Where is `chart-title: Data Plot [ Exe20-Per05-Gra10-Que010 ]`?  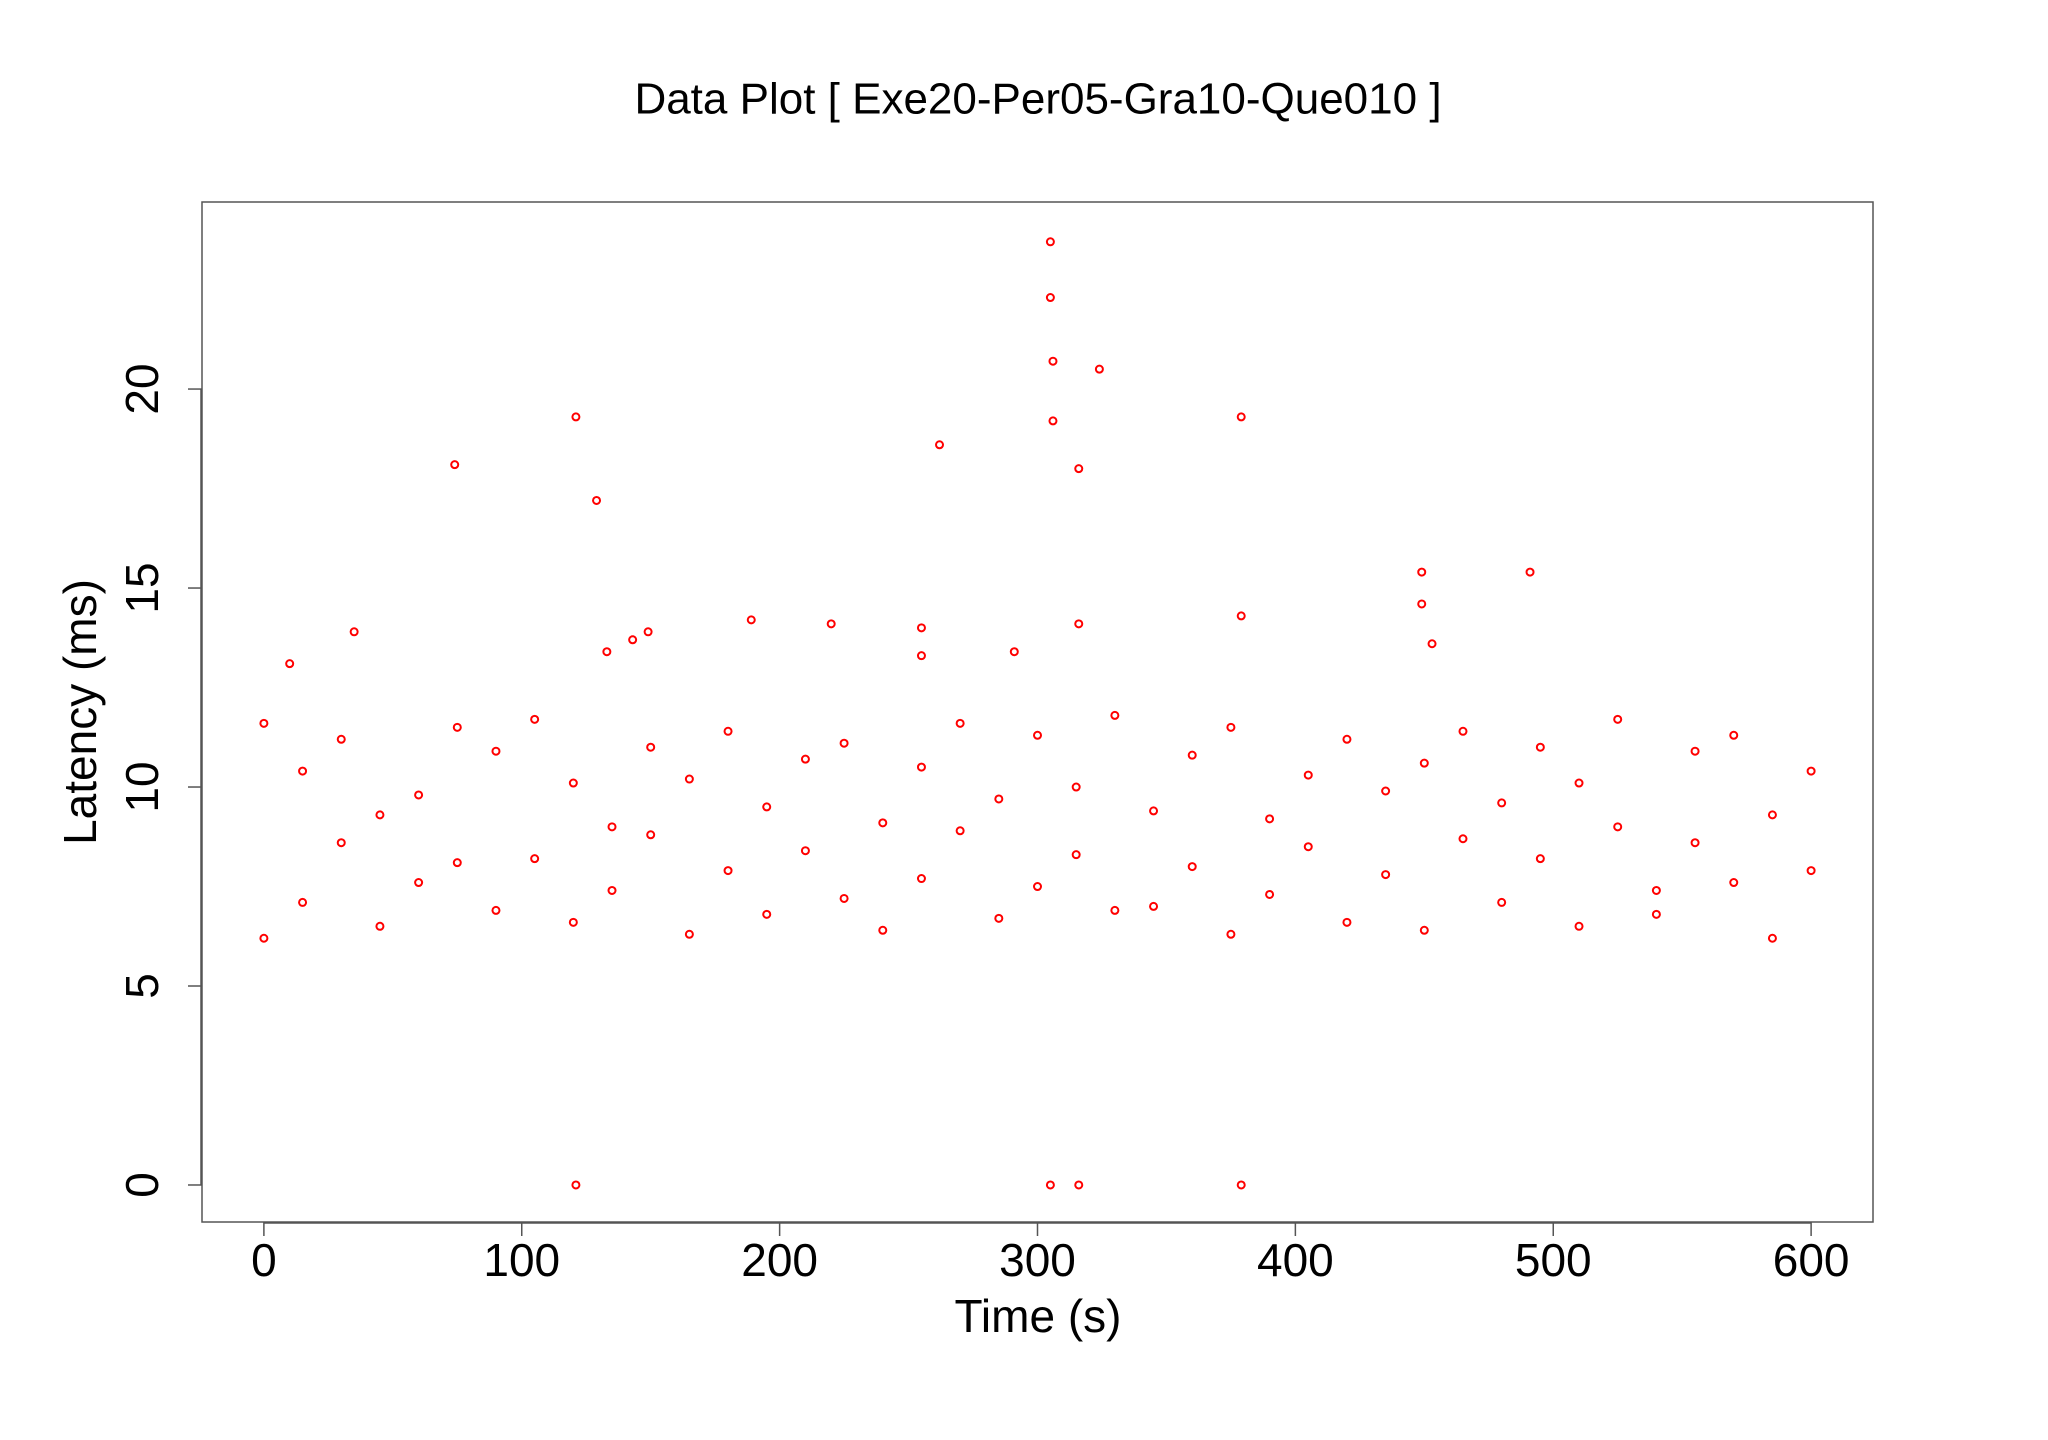
chart-title: Data Plot [ Exe20-Per05-Gra10-Que010 ] is located at coordinates (1037, 99).